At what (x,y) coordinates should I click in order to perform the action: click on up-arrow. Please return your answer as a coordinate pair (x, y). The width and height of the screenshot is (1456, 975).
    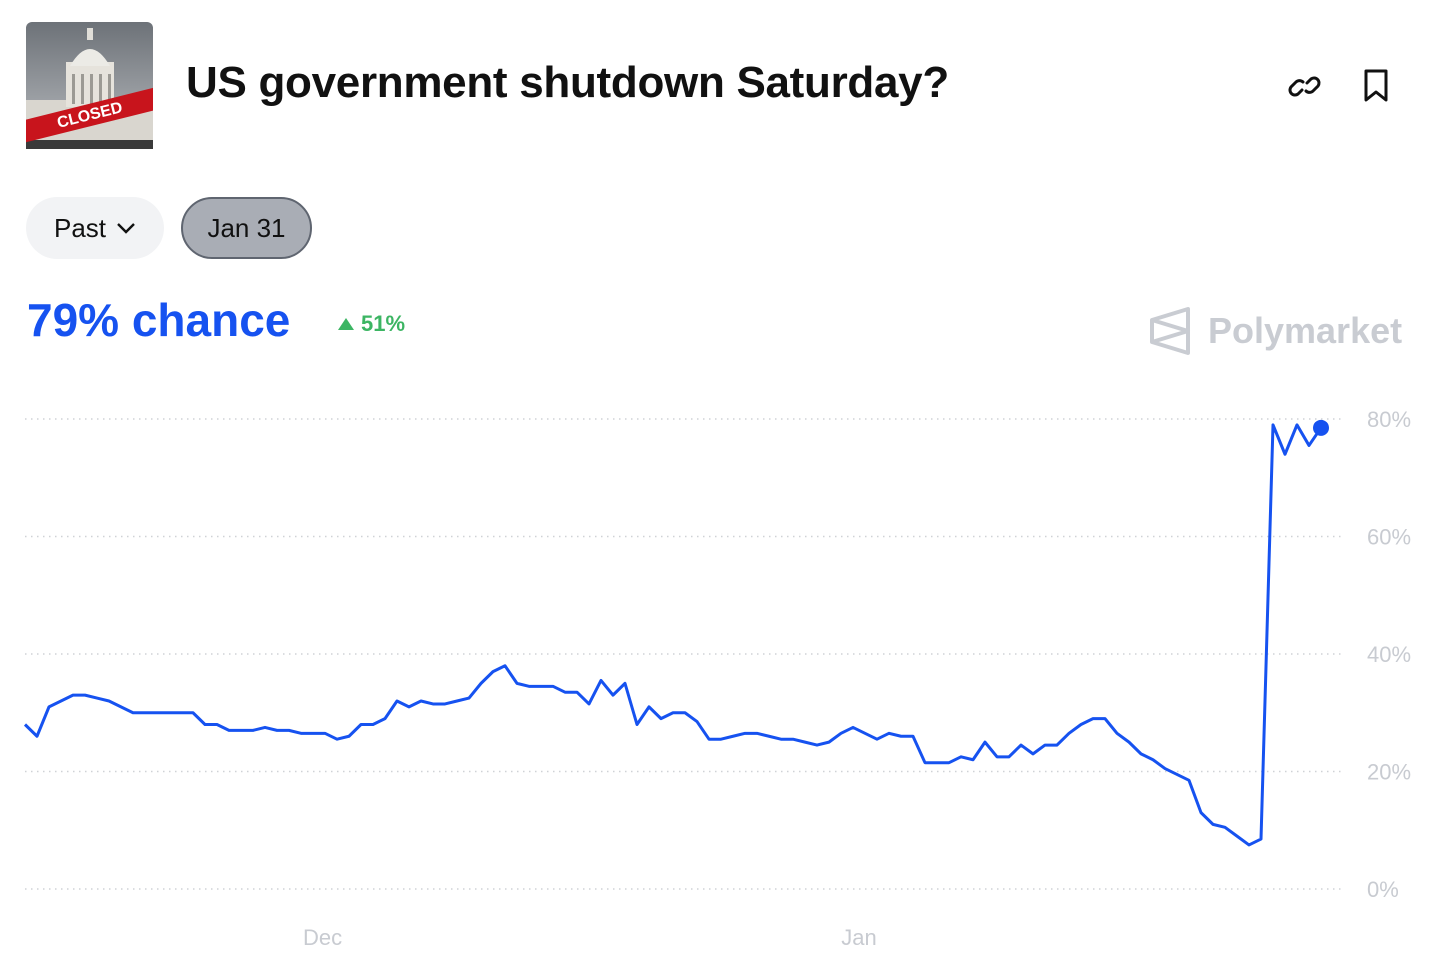
    Looking at the image, I should click on (346, 324).